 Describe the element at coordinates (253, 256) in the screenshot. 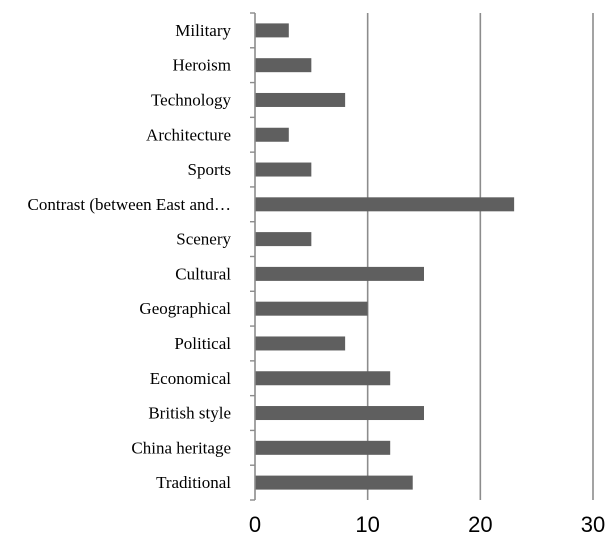

I see `category-axis` at that location.